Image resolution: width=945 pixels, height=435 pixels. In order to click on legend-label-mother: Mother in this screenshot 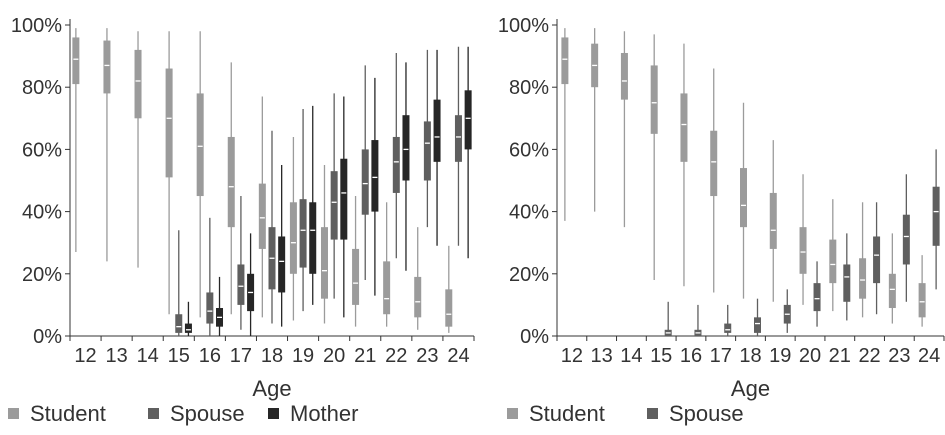, I will do `click(324, 413)`.